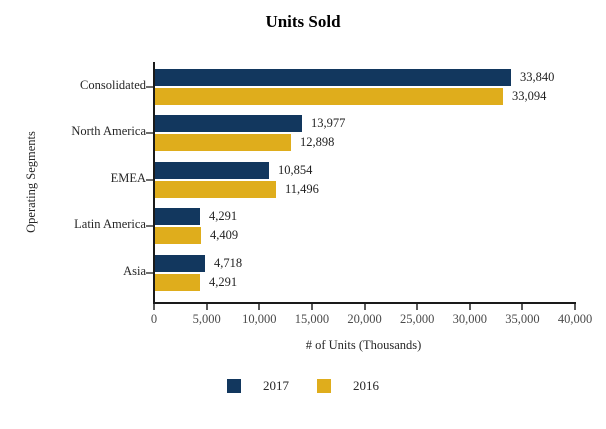 Image resolution: width=606 pixels, height=429 pixels. I want to click on value-label-2017-latin-america: 4,291, so click(223, 216).